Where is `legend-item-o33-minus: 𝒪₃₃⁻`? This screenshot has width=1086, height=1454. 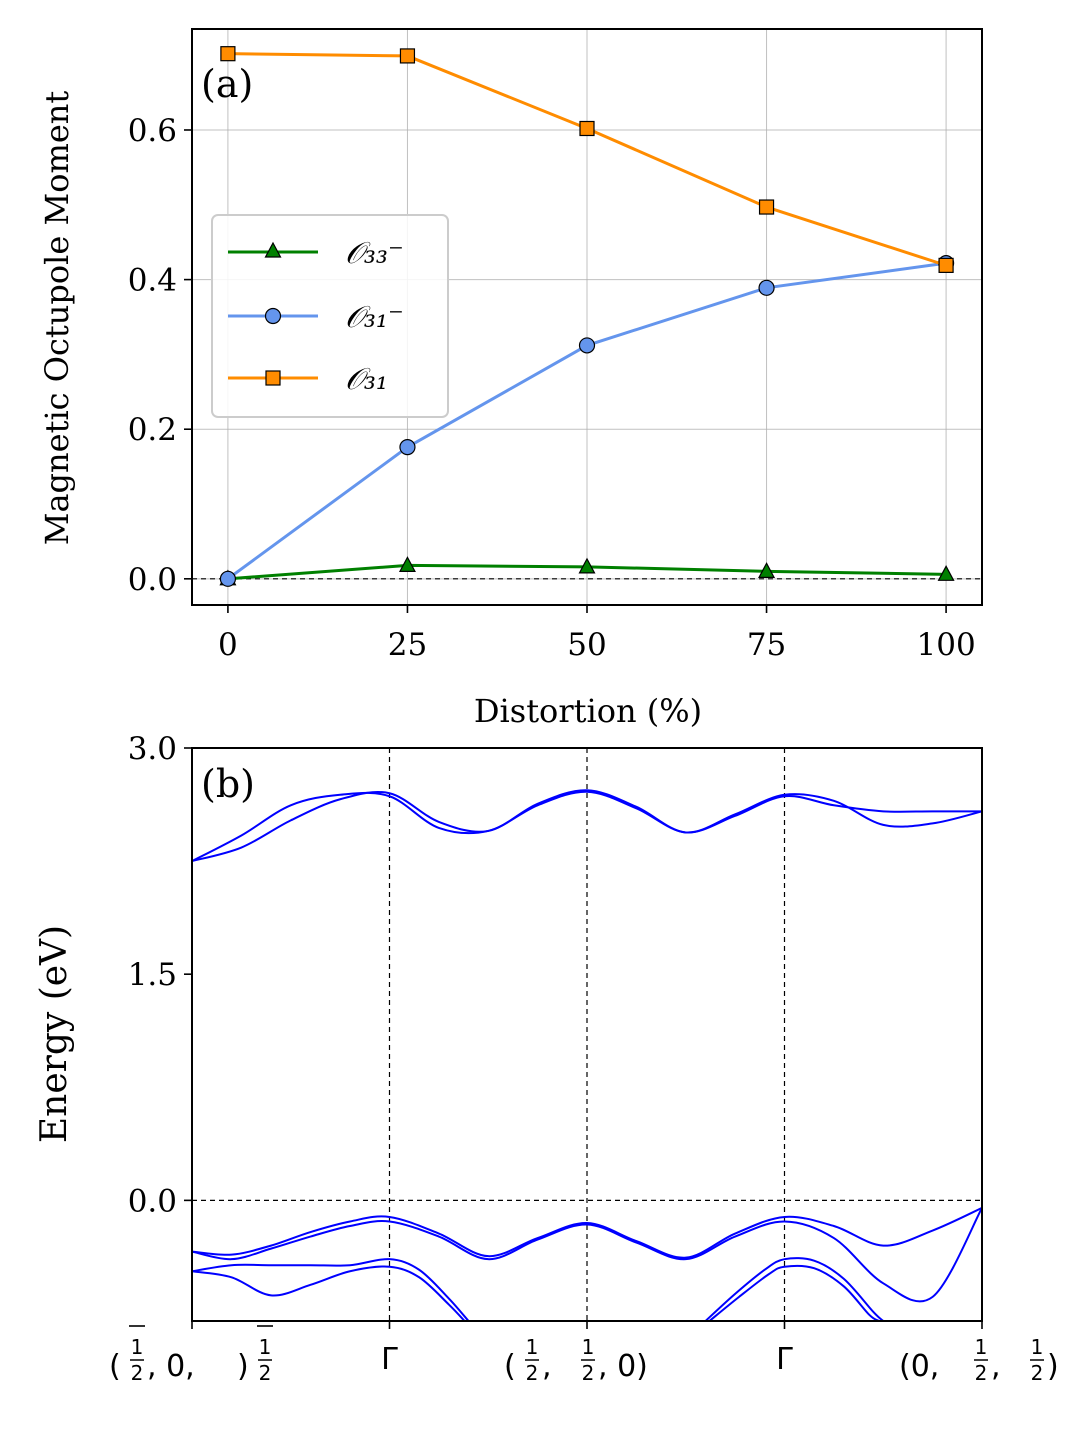 legend-item-o33-minus: 𝒪₃₃⁻ is located at coordinates (316, 253).